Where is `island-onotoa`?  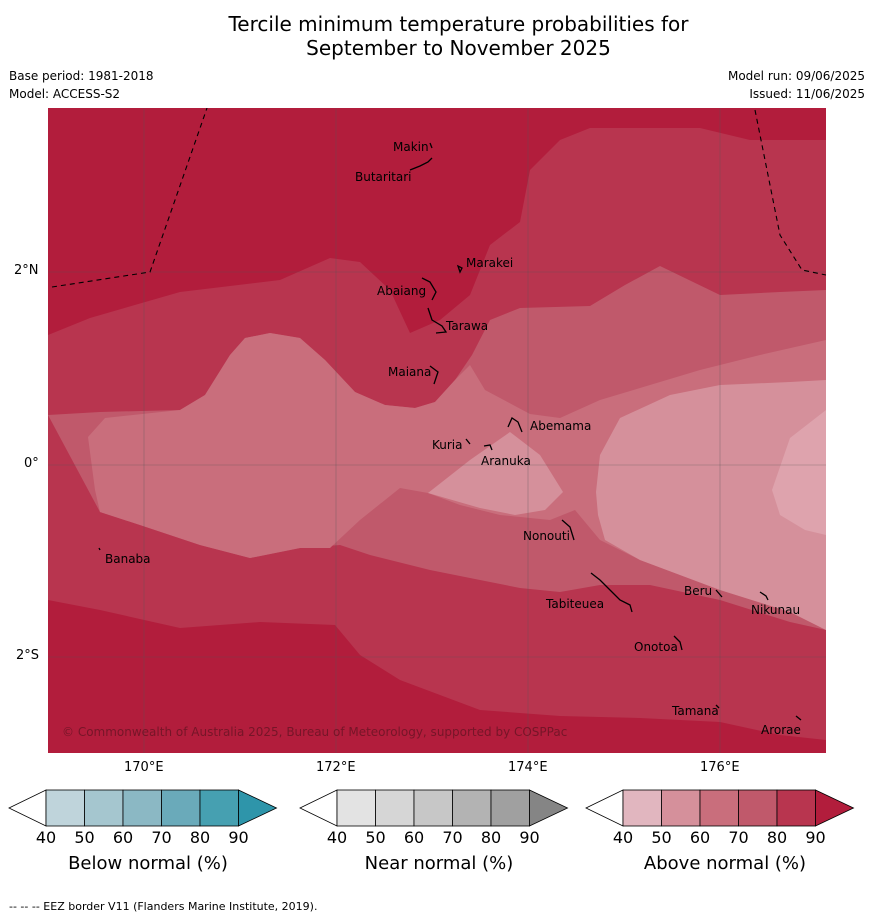
island-onotoa is located at coordinates (678, 643).